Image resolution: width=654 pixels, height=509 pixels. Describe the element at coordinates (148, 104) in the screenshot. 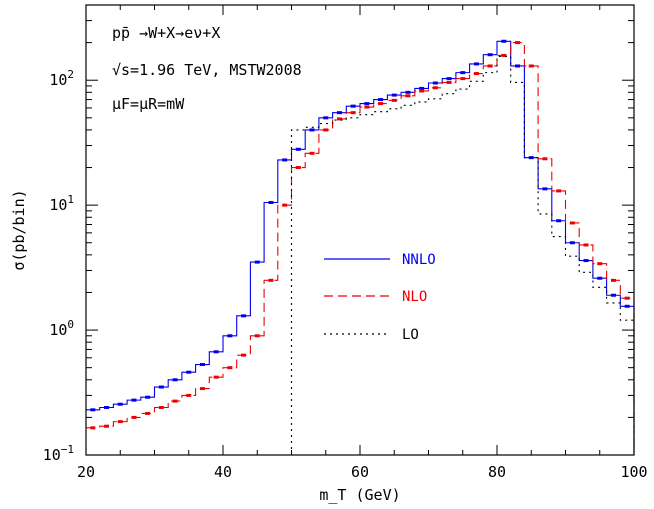

I see `annotation-scales: μF=μR=mW` at that location.